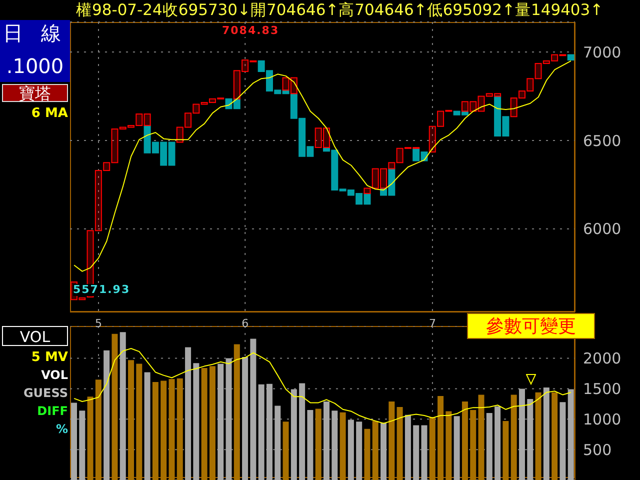 The height and width of the screenshot is (480, 640). What do you see at coordinates (340, 10) in the screenshot?
I see `chart-title: 權98-07-24收695730↓開704646↑高704646↑低695092↑量149403↑` at bounding box center [340, 10].